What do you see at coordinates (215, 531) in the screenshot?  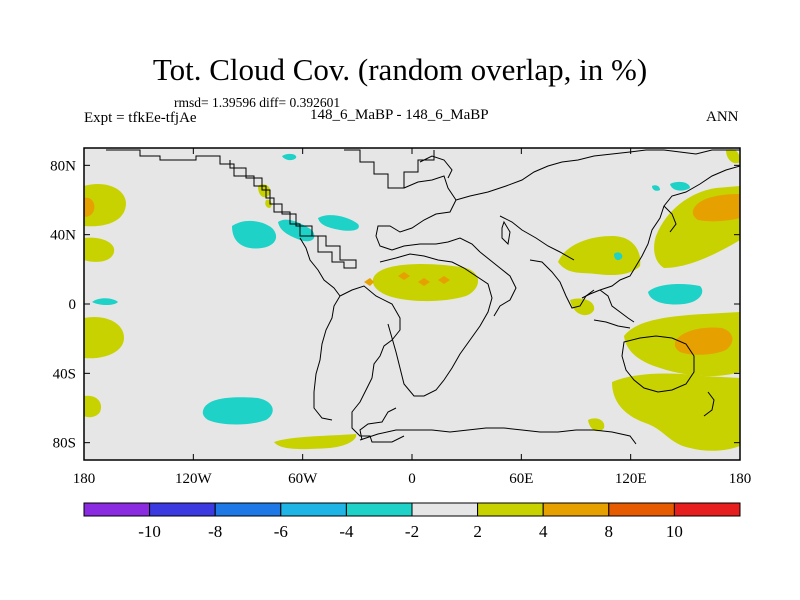 I see `colorbar-label: -8` at bounding box center [215, 531].